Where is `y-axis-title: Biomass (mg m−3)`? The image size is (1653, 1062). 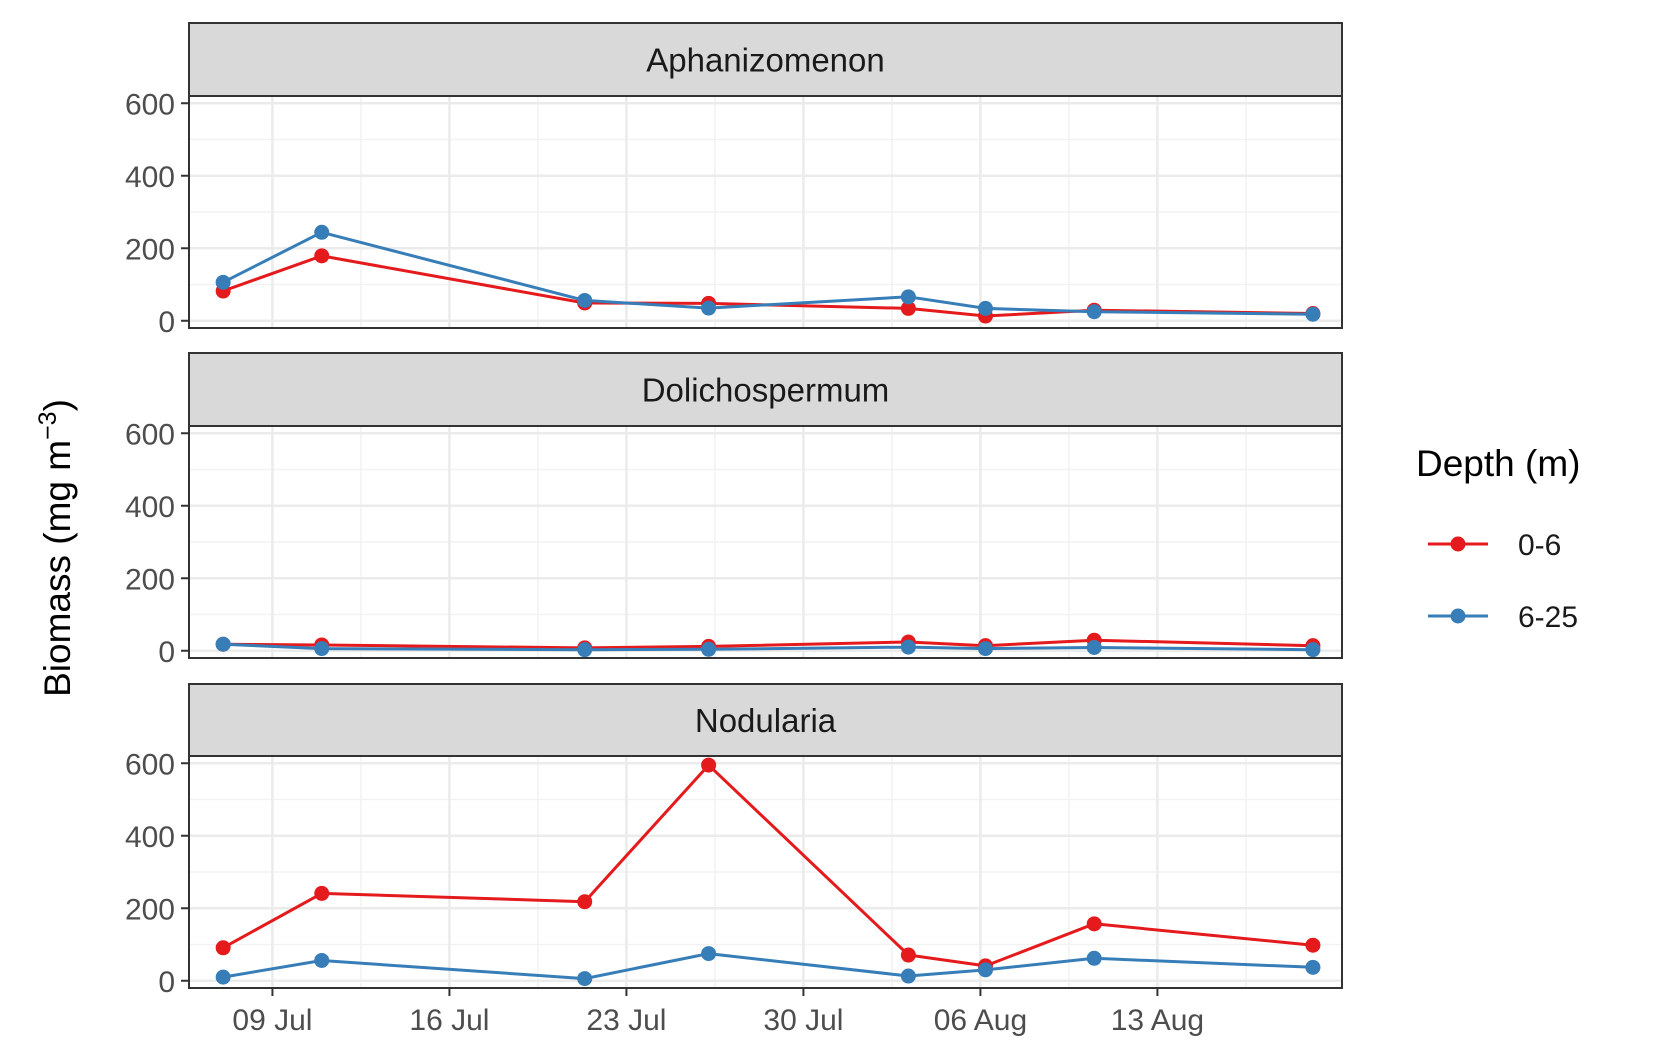 y-axis-title: Biomass (mg m−3) is located at coordinates (56, 548).